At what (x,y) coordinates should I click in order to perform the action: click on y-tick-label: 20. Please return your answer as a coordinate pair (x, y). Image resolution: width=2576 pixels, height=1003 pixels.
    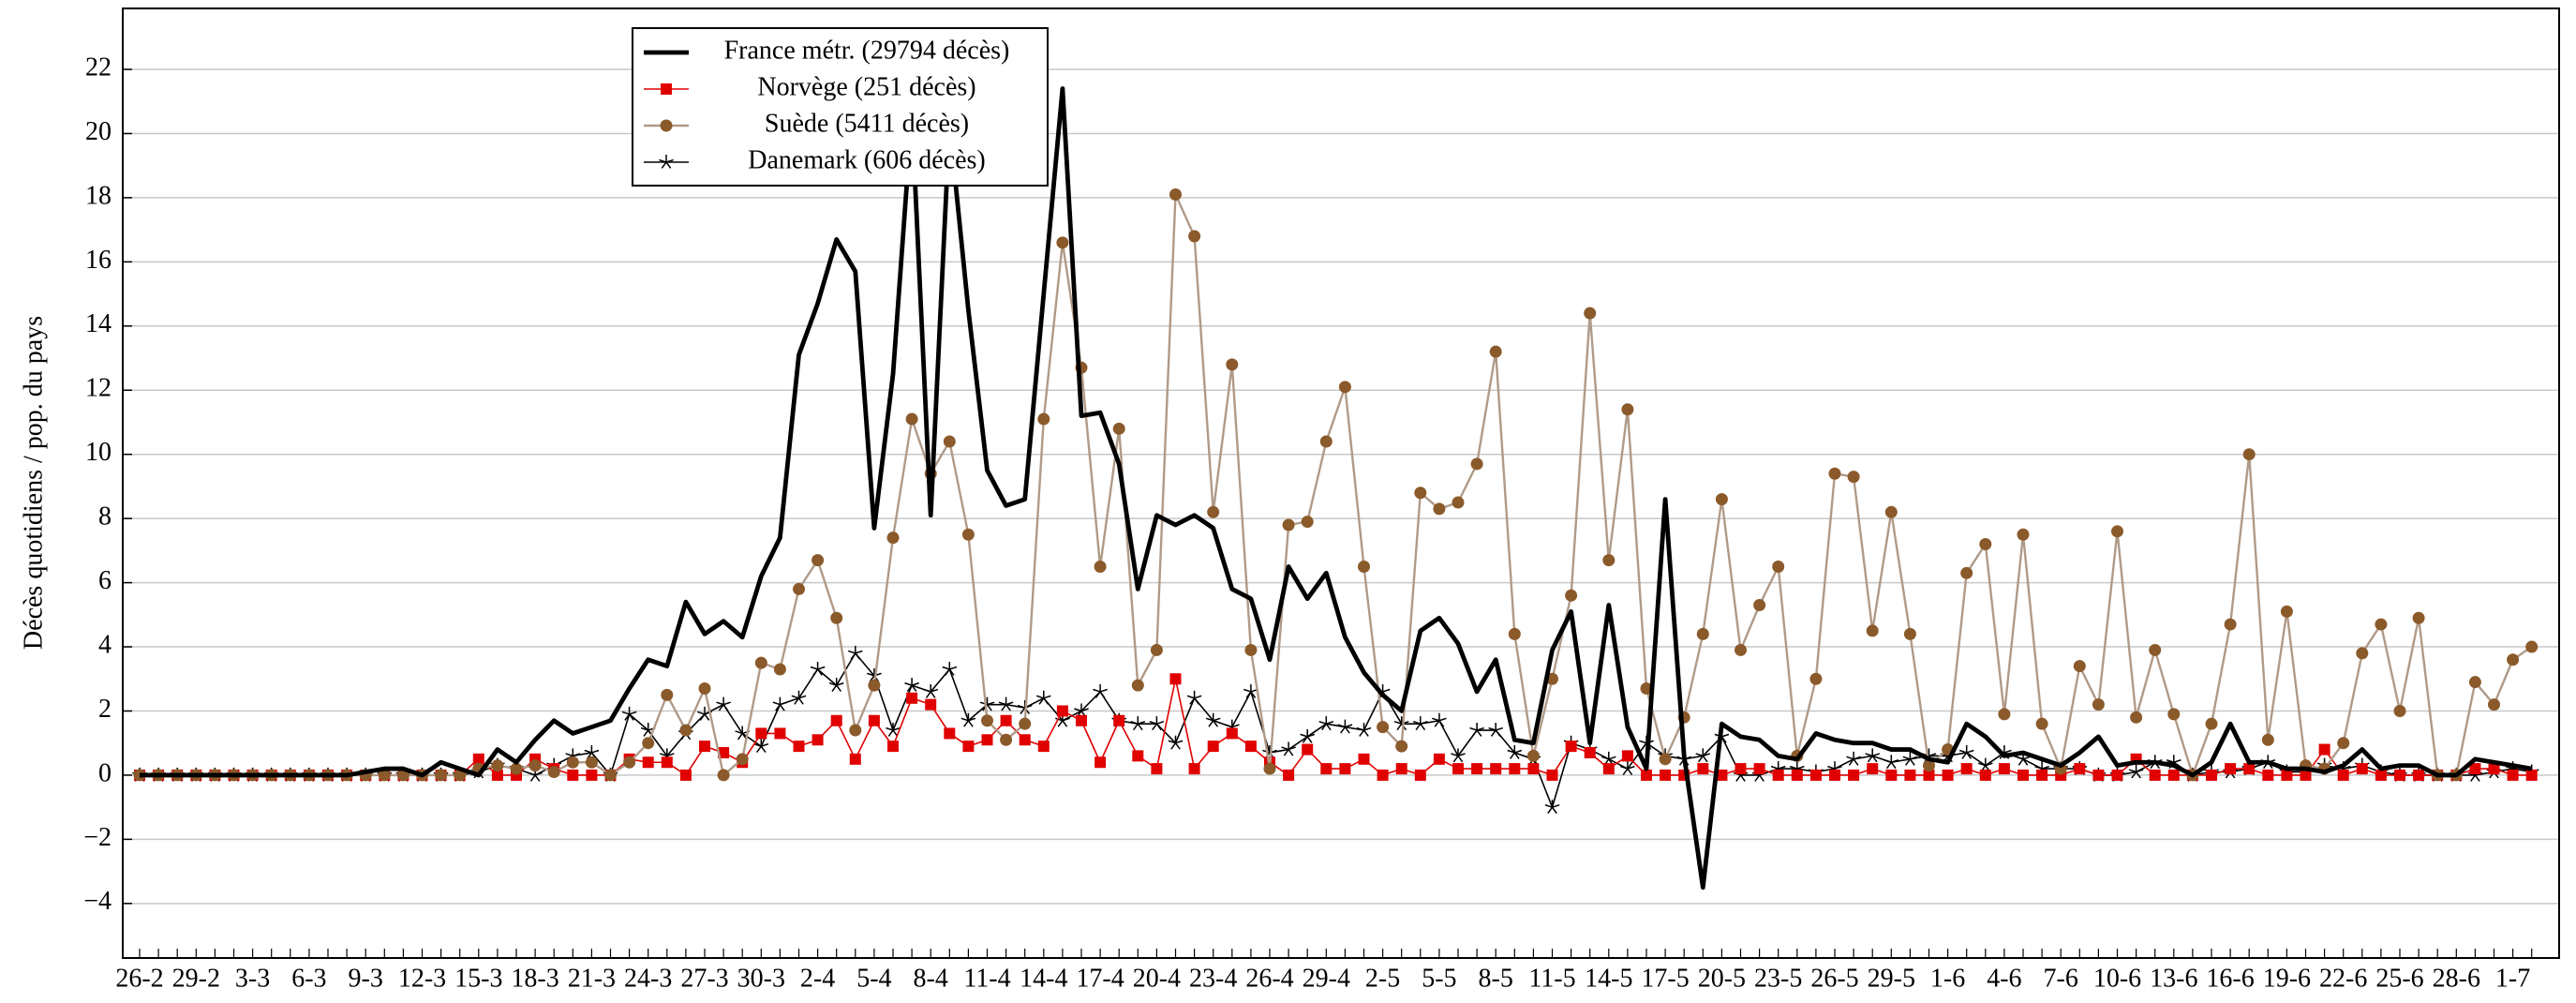
    Looking at the image, I should click on (98, 131).